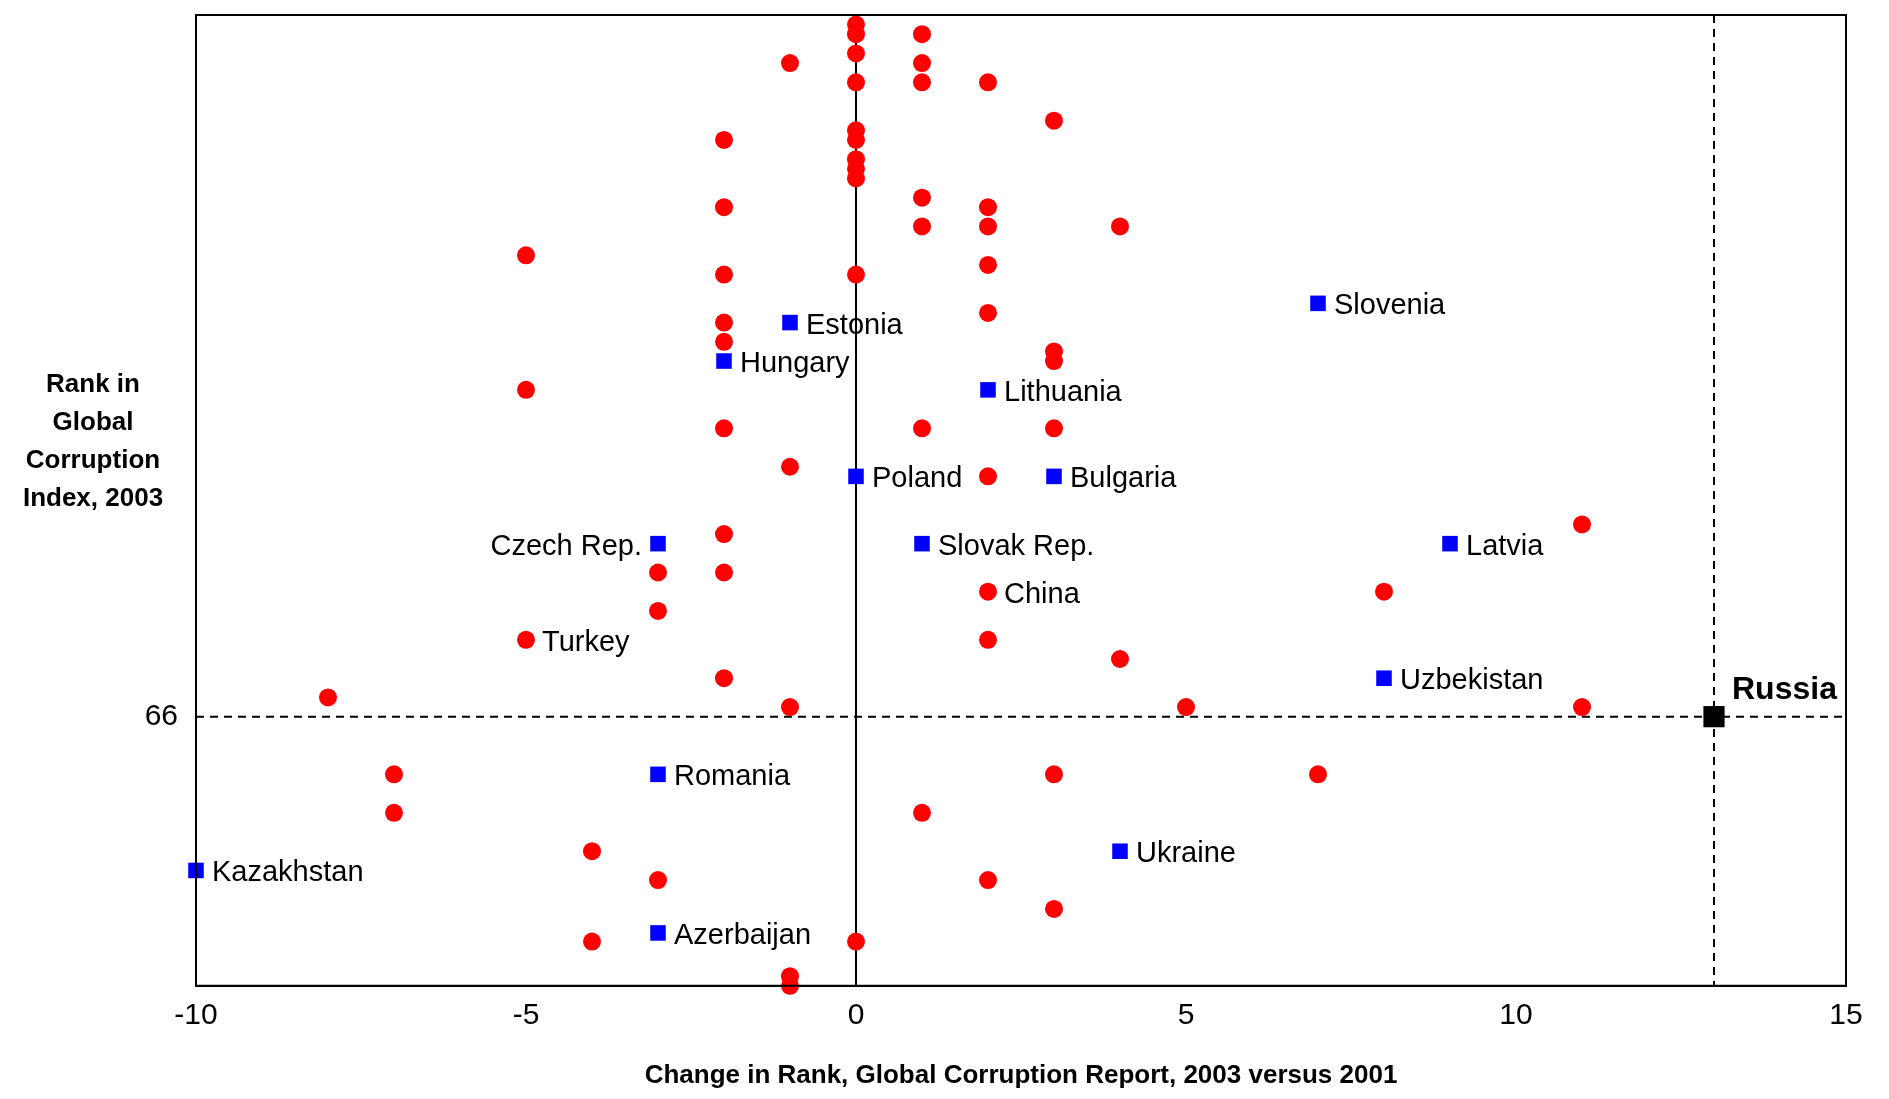 Image resolution: width=1889 pixels, height=1099 pixels. Describe the element at coordinates (1124, 477) in the screenshot. I see `annotation: Bulgaria` at that location.